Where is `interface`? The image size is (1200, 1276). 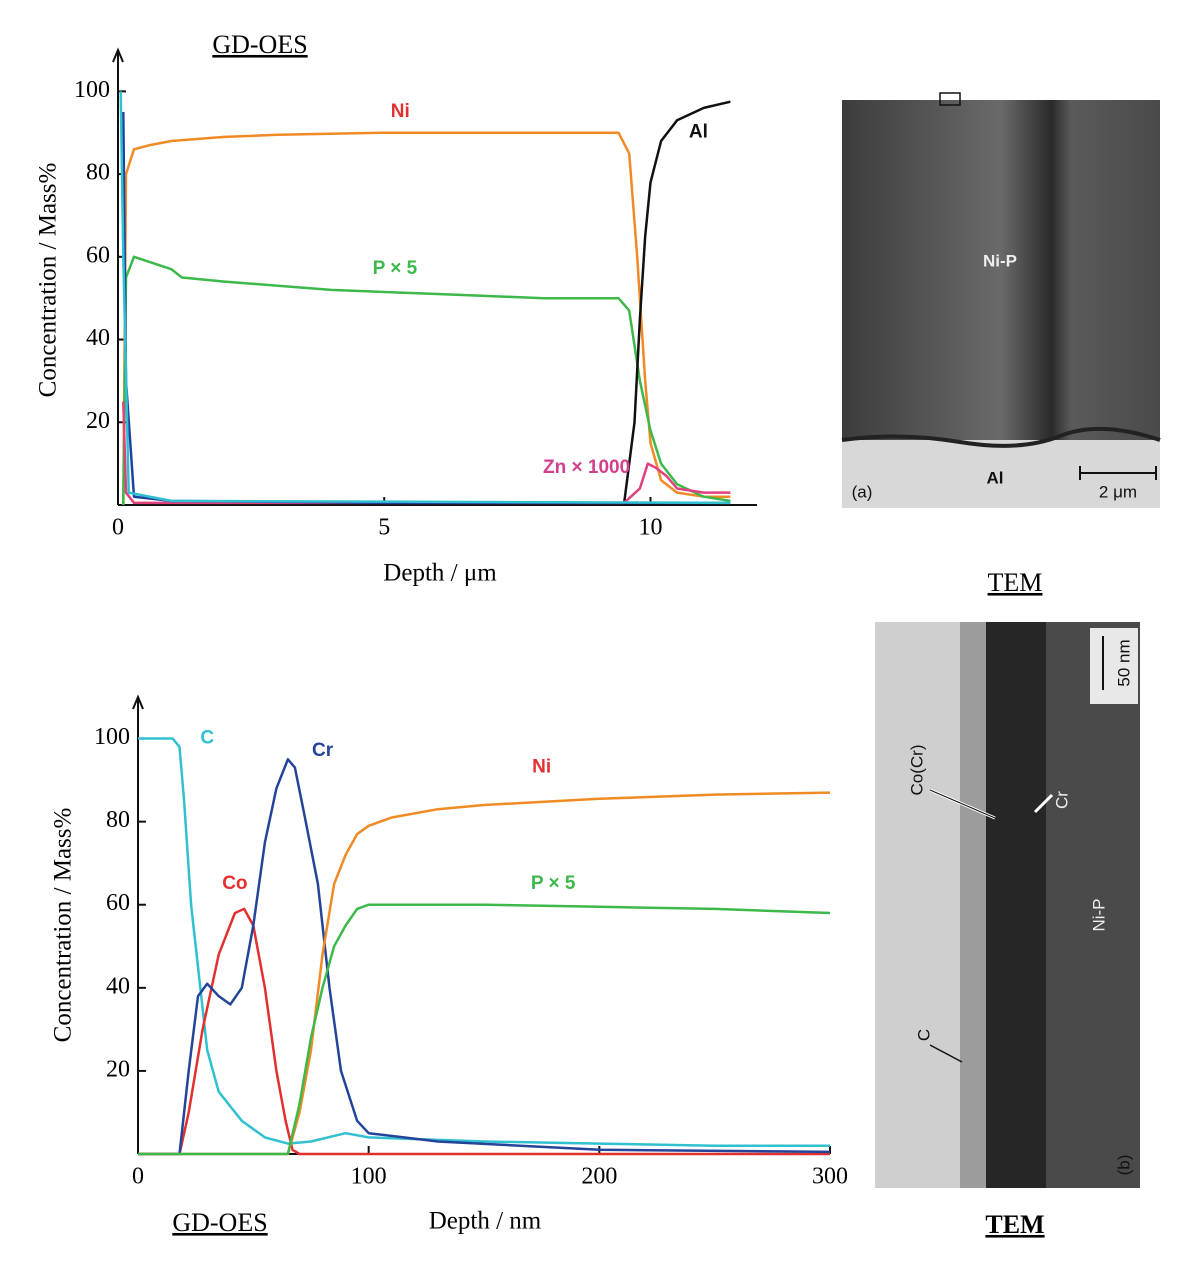 interface is located at coordinates (1001, 437).